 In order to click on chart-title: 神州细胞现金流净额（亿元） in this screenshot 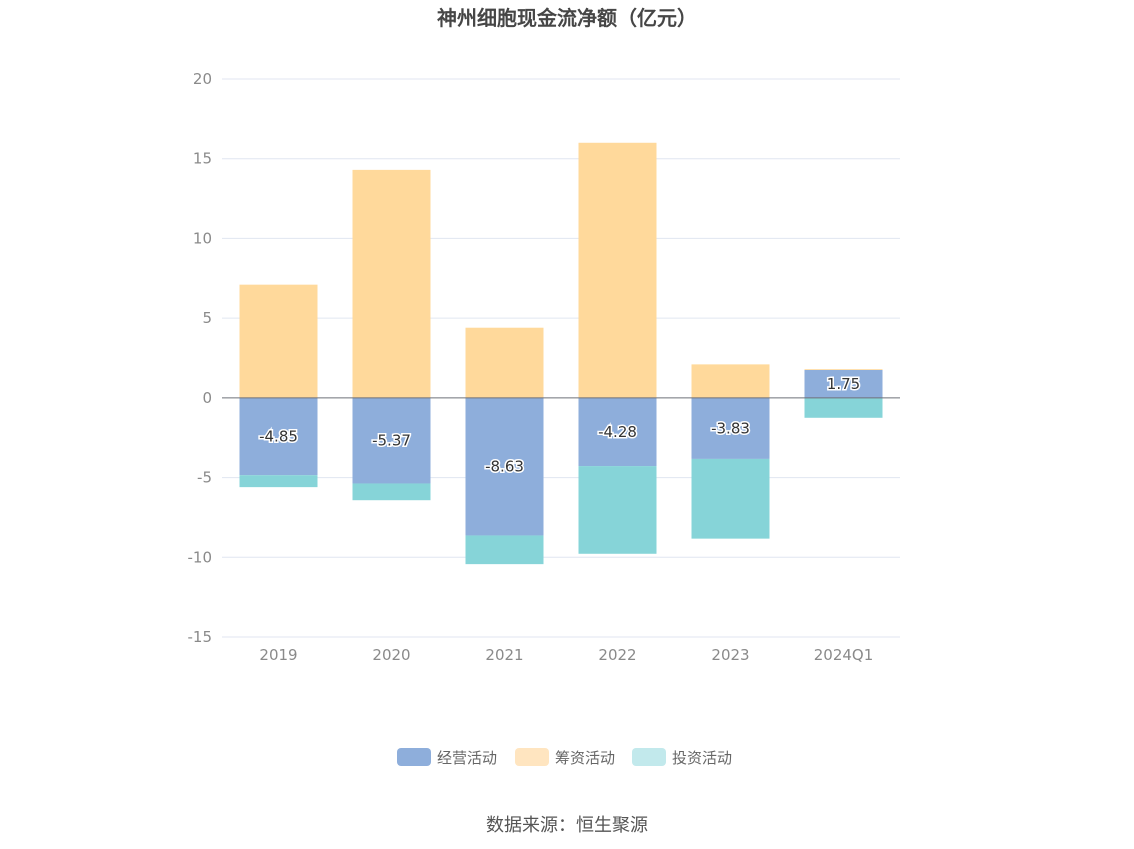, I will do `click(567, 18)`.